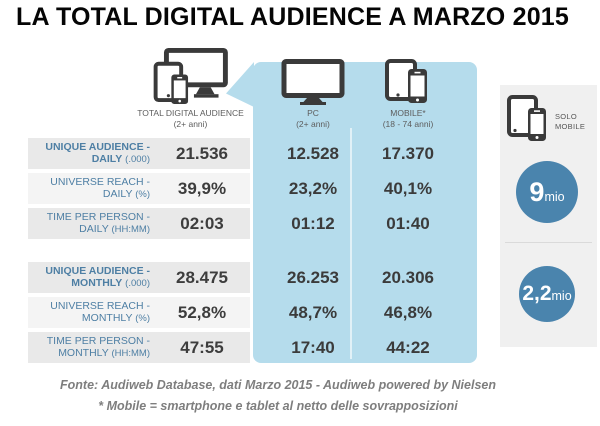 The height and width of the screenshot is (426, 600). I want to click on row-label: UNIQUE AUDIENCE - MONTHLY (.000), so click(97, 277).